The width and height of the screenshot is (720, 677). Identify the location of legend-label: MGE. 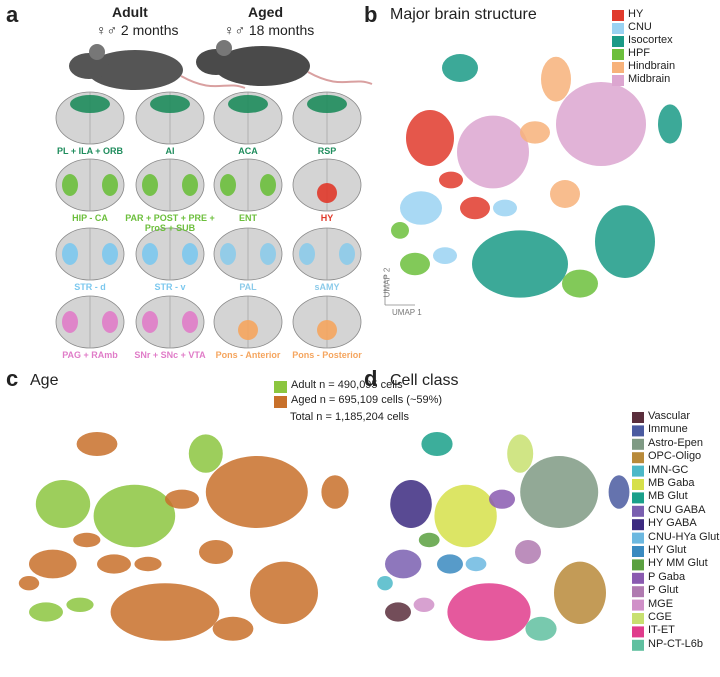
(661, 603).